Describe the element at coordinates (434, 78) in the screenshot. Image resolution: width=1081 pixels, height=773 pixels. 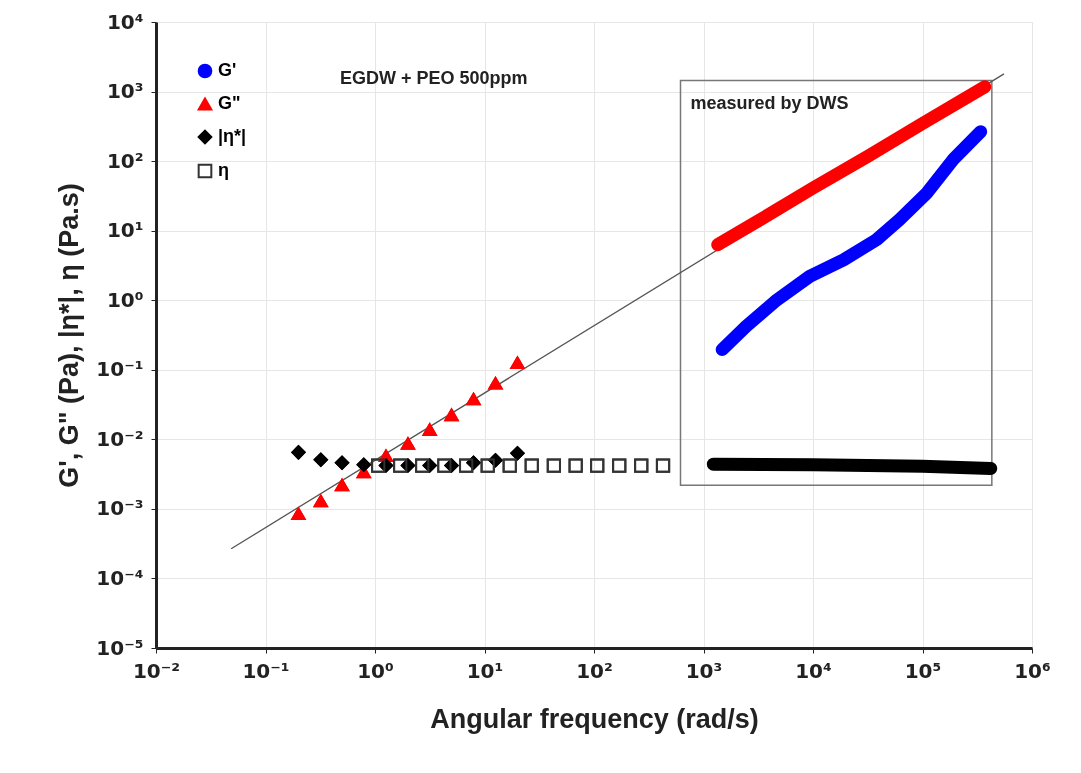
I see `annotation: EGDW + PEO 500ppm` at that location.